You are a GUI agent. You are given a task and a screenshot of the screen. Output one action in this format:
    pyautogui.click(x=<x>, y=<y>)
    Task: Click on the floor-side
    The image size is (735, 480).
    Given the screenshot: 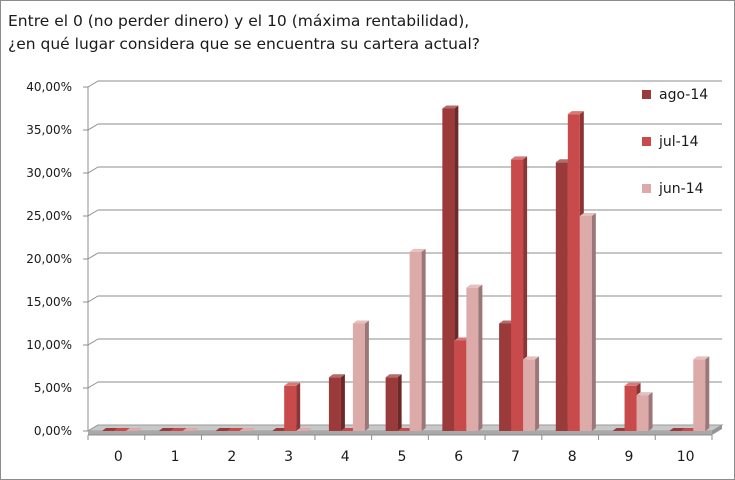 What is the action you would take?
    pyautogui.click(x=717, y=430)
    